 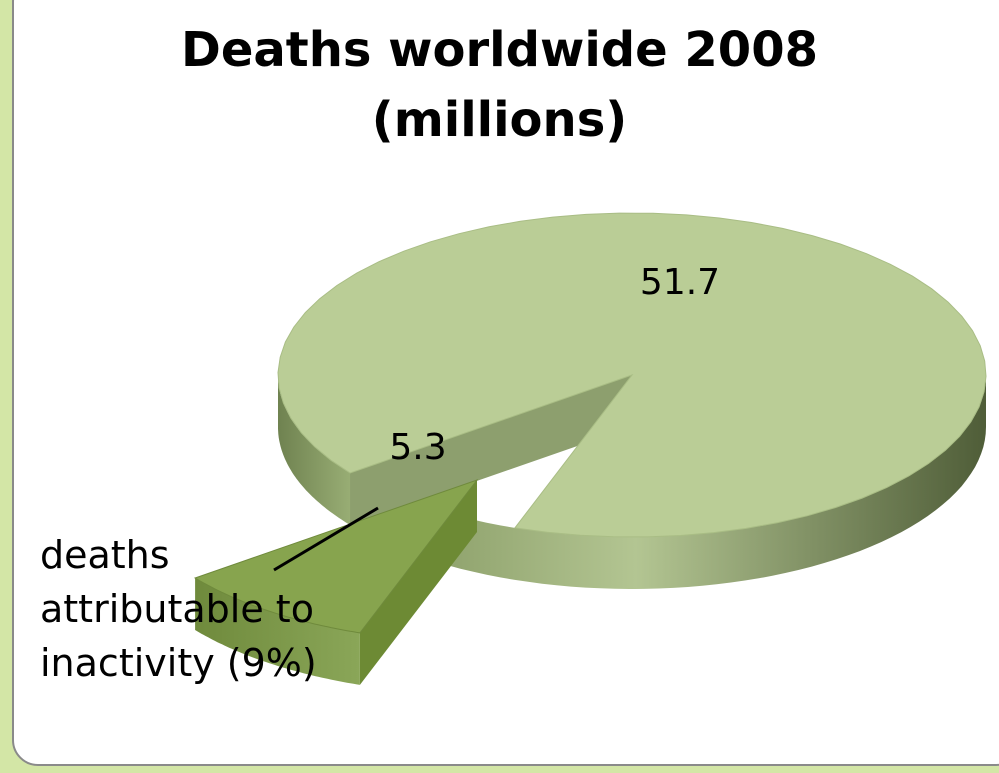 What do you see at coordinates (326, 539) in the screenshot?
I see `callout-leader-line` at bounding box center [326, 539].